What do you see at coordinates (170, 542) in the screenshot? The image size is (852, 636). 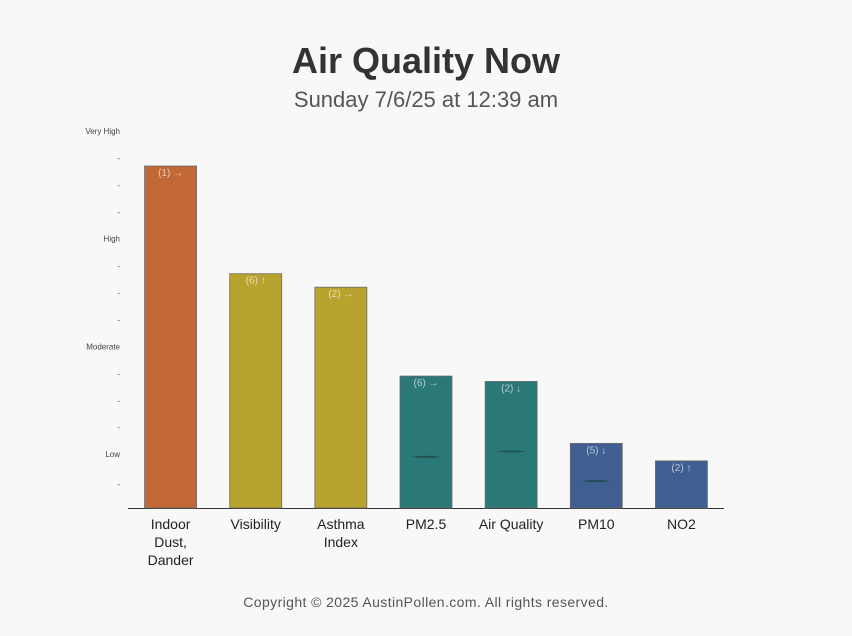 I see `x-tick-label: Dust,` at bounding box center [170, 542].